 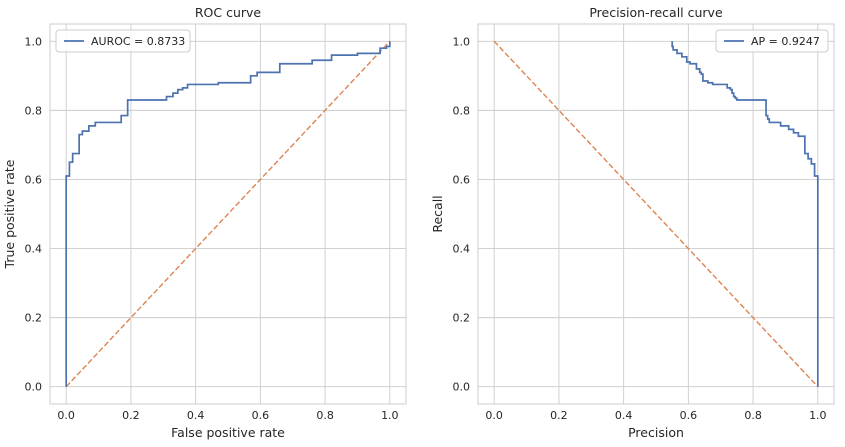 I want to click on y-axis-label: True positive rate, so click(x=9, y=214).